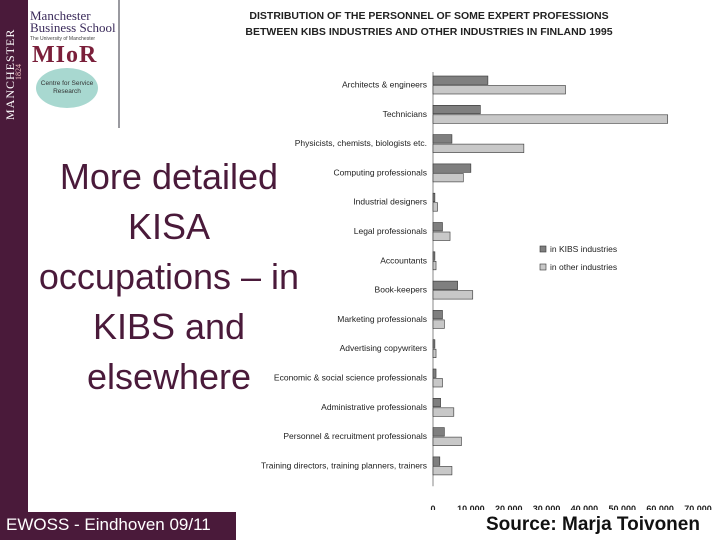  Describe the element at coordinates (390, 231) in the screenshot. I see `category-label: Legal professionals` at that location.